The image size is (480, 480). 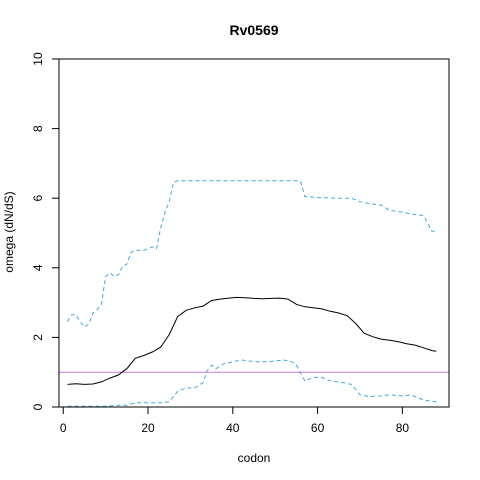 What do you see at coordinates (233, 428) in the screenshot?
I see `x-tick-label: 40` at bounding box center [233, 428].